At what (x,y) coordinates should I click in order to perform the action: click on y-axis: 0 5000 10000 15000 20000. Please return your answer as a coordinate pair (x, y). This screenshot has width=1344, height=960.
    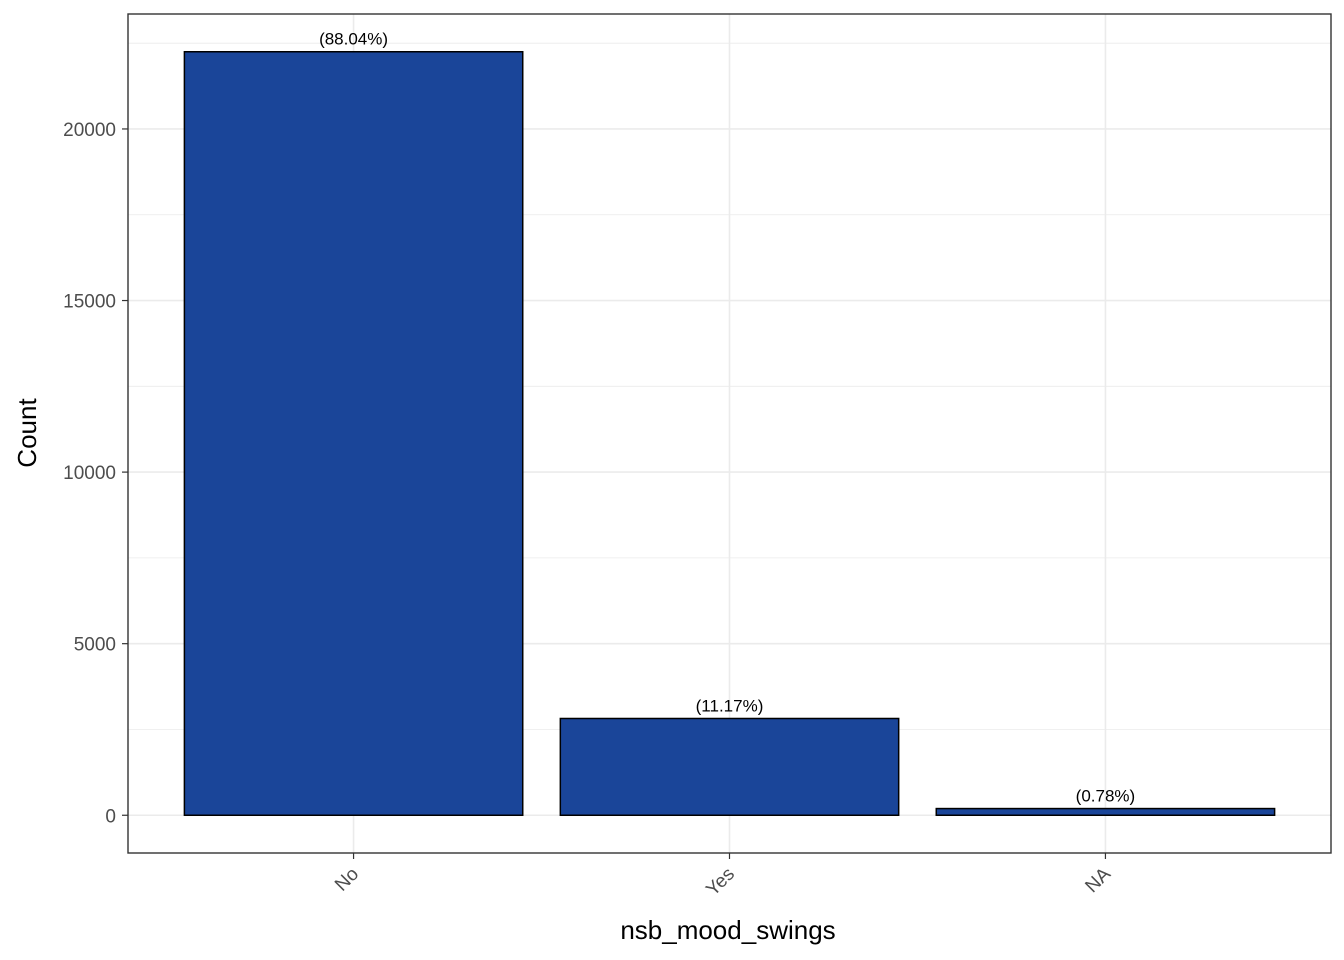
    Looking at the image, I should click on (95, 473).